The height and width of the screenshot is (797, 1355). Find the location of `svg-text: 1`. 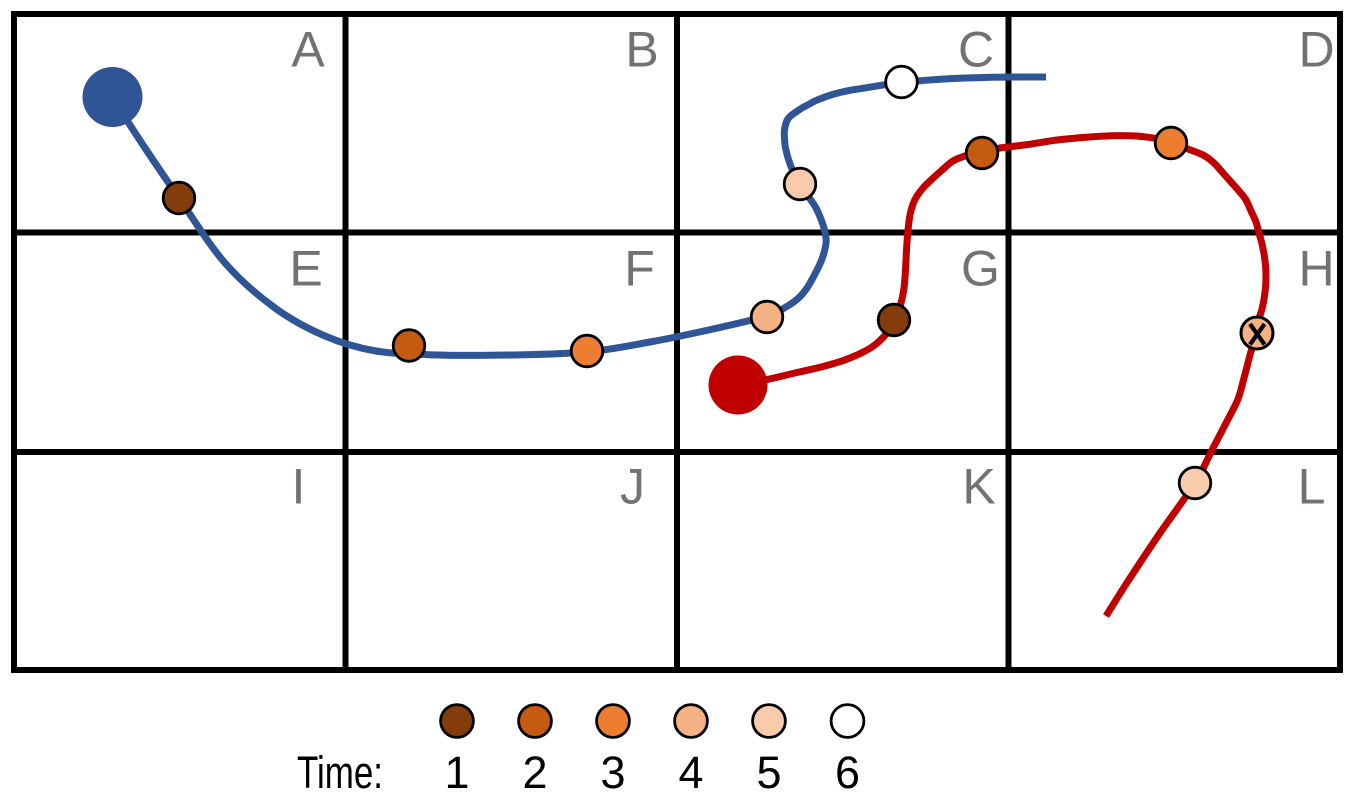

svg-text: 1 is located at coordinates (456, 772).